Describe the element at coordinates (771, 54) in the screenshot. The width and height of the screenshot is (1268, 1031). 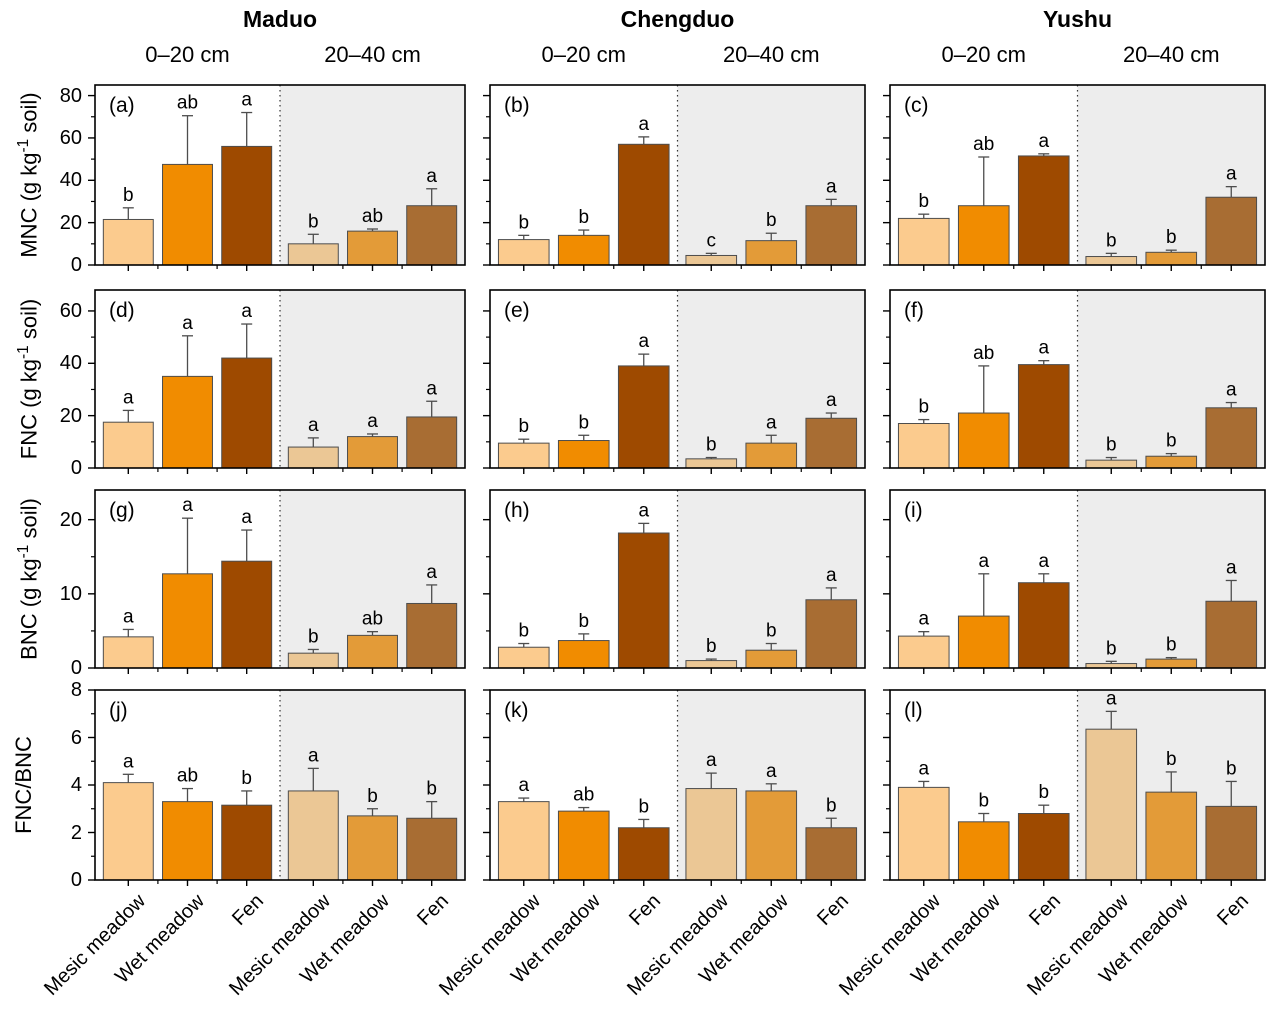
I see `depth-label-1-1: 20–40 cm` at that location.